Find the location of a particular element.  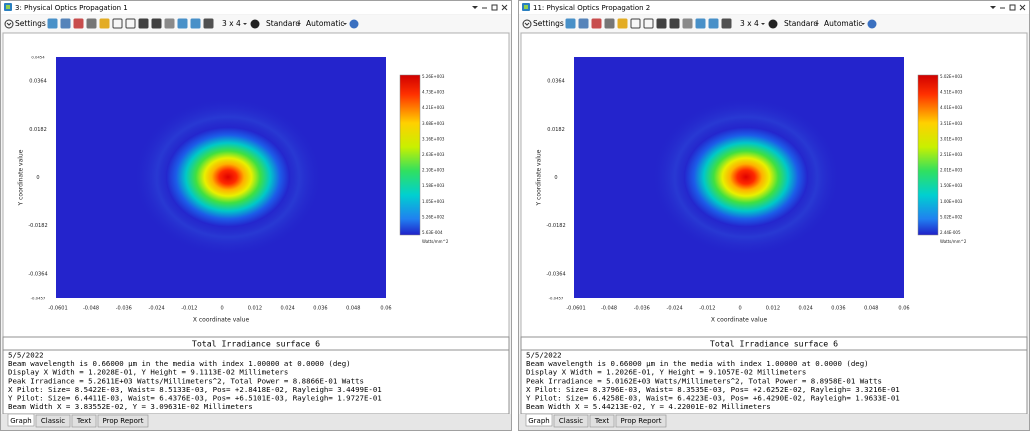

info-line: 5/5/2022 is located at coordinates (544, 355).